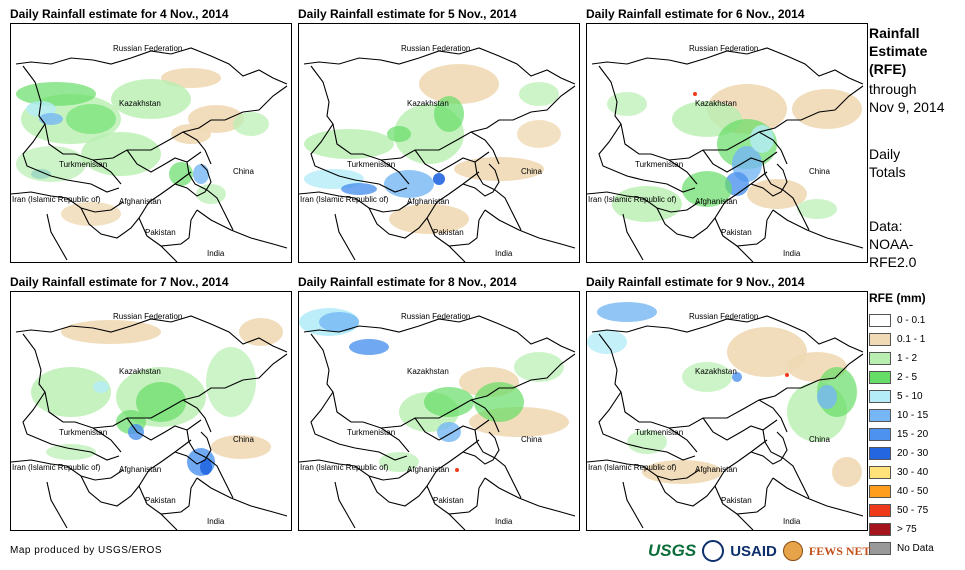  What do you see at coordinates (893, 262) in the screenshot?
I see `data-source-line3: RFE2.0` at bounding box center [893, 262].